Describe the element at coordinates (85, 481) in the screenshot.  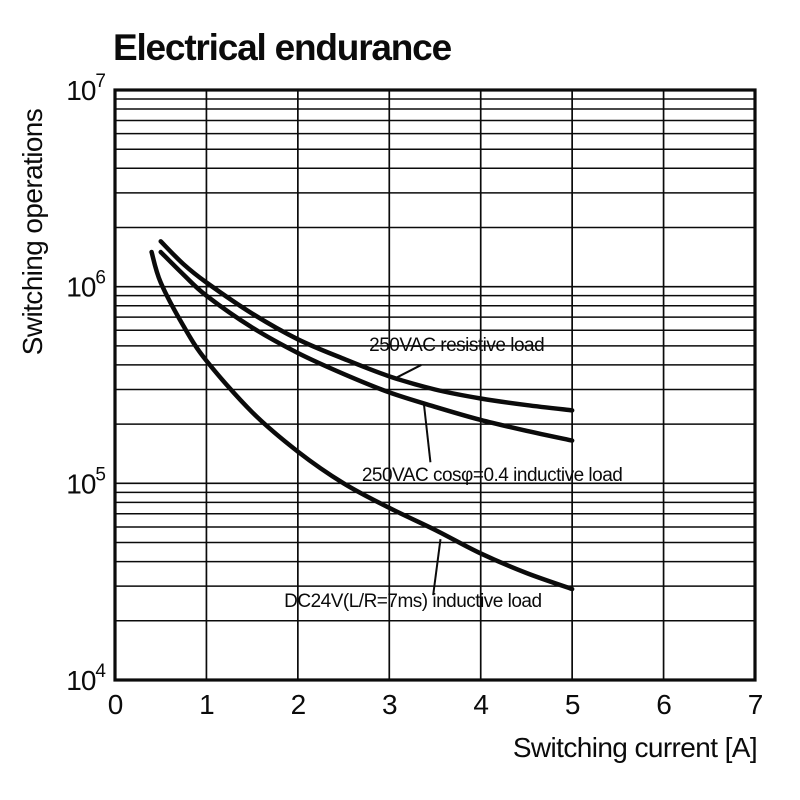
I see `y-tick-label: 10⁵` at that location.